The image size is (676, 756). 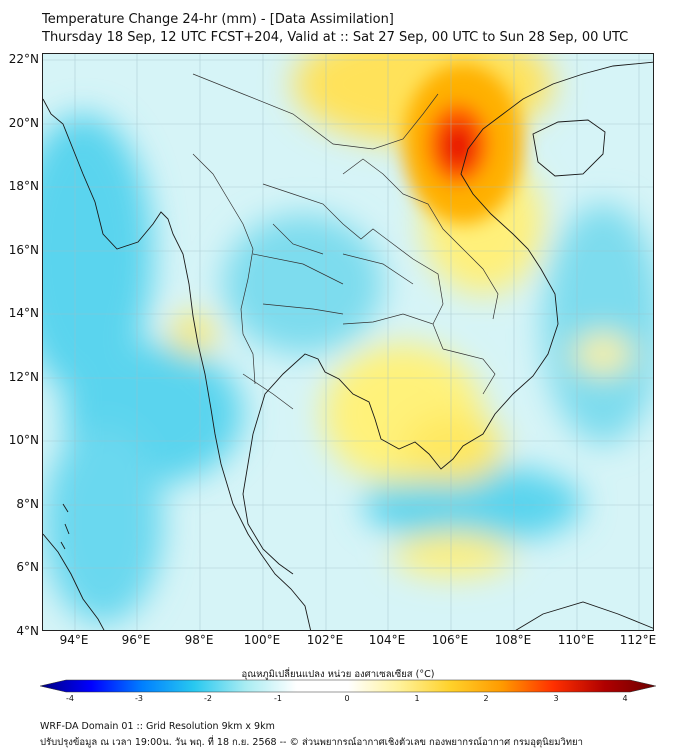 What do you see at coordinates (348, 686) in the screenshot?
I see `colorbar` at bounding box center [348, 686].